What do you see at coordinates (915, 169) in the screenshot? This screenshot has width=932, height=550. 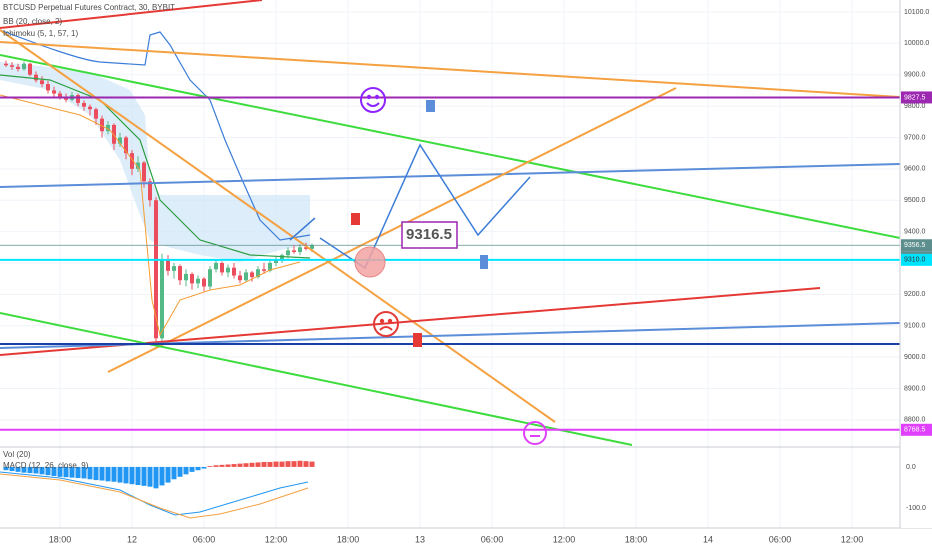 I see `y-tick-label: 9600.0` at bounding box center [915, 169].